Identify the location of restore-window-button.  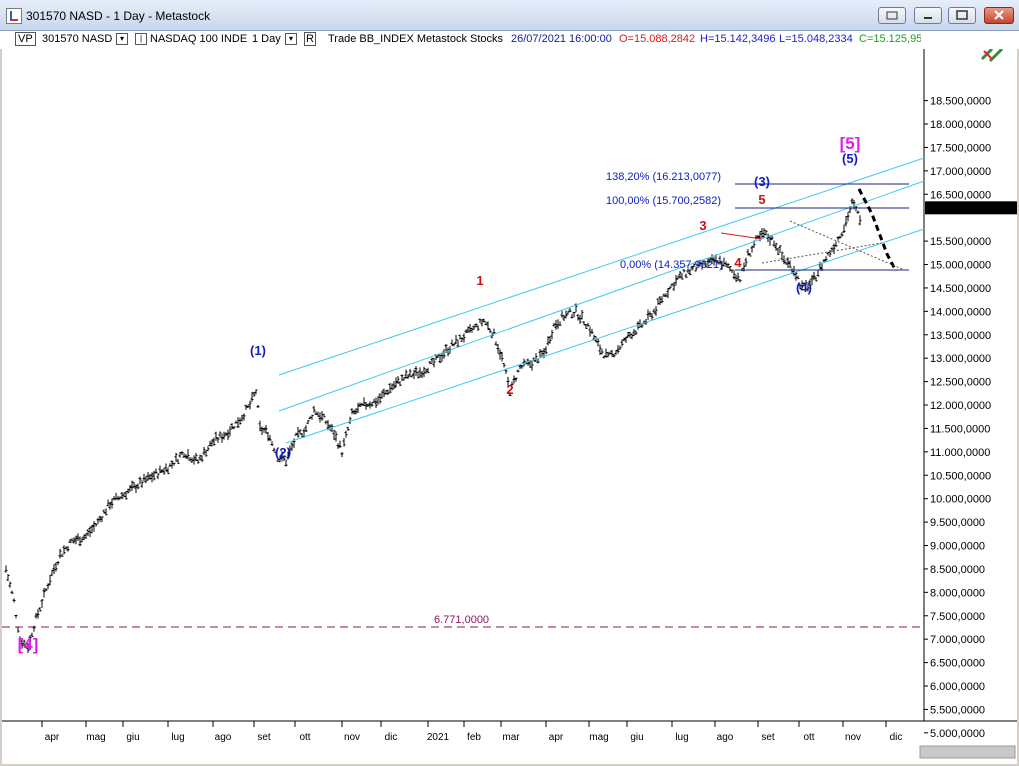
(892, 15).